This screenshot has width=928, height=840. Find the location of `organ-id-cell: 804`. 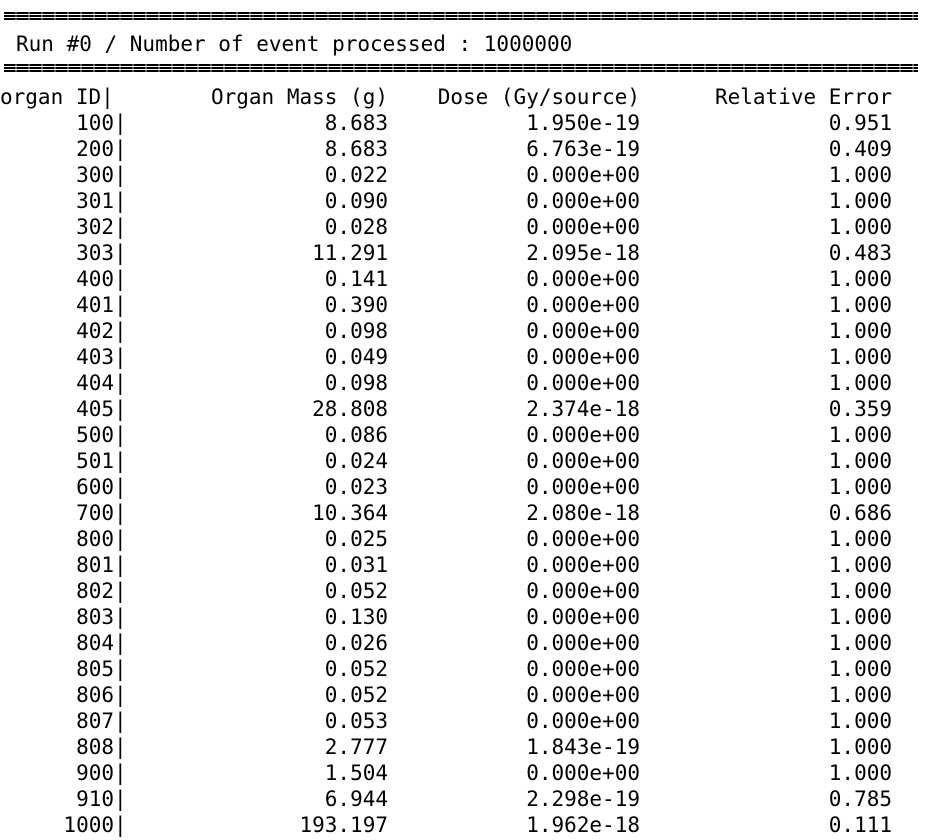

organ-id-cell: 804 is located at coordinates (95, 643).